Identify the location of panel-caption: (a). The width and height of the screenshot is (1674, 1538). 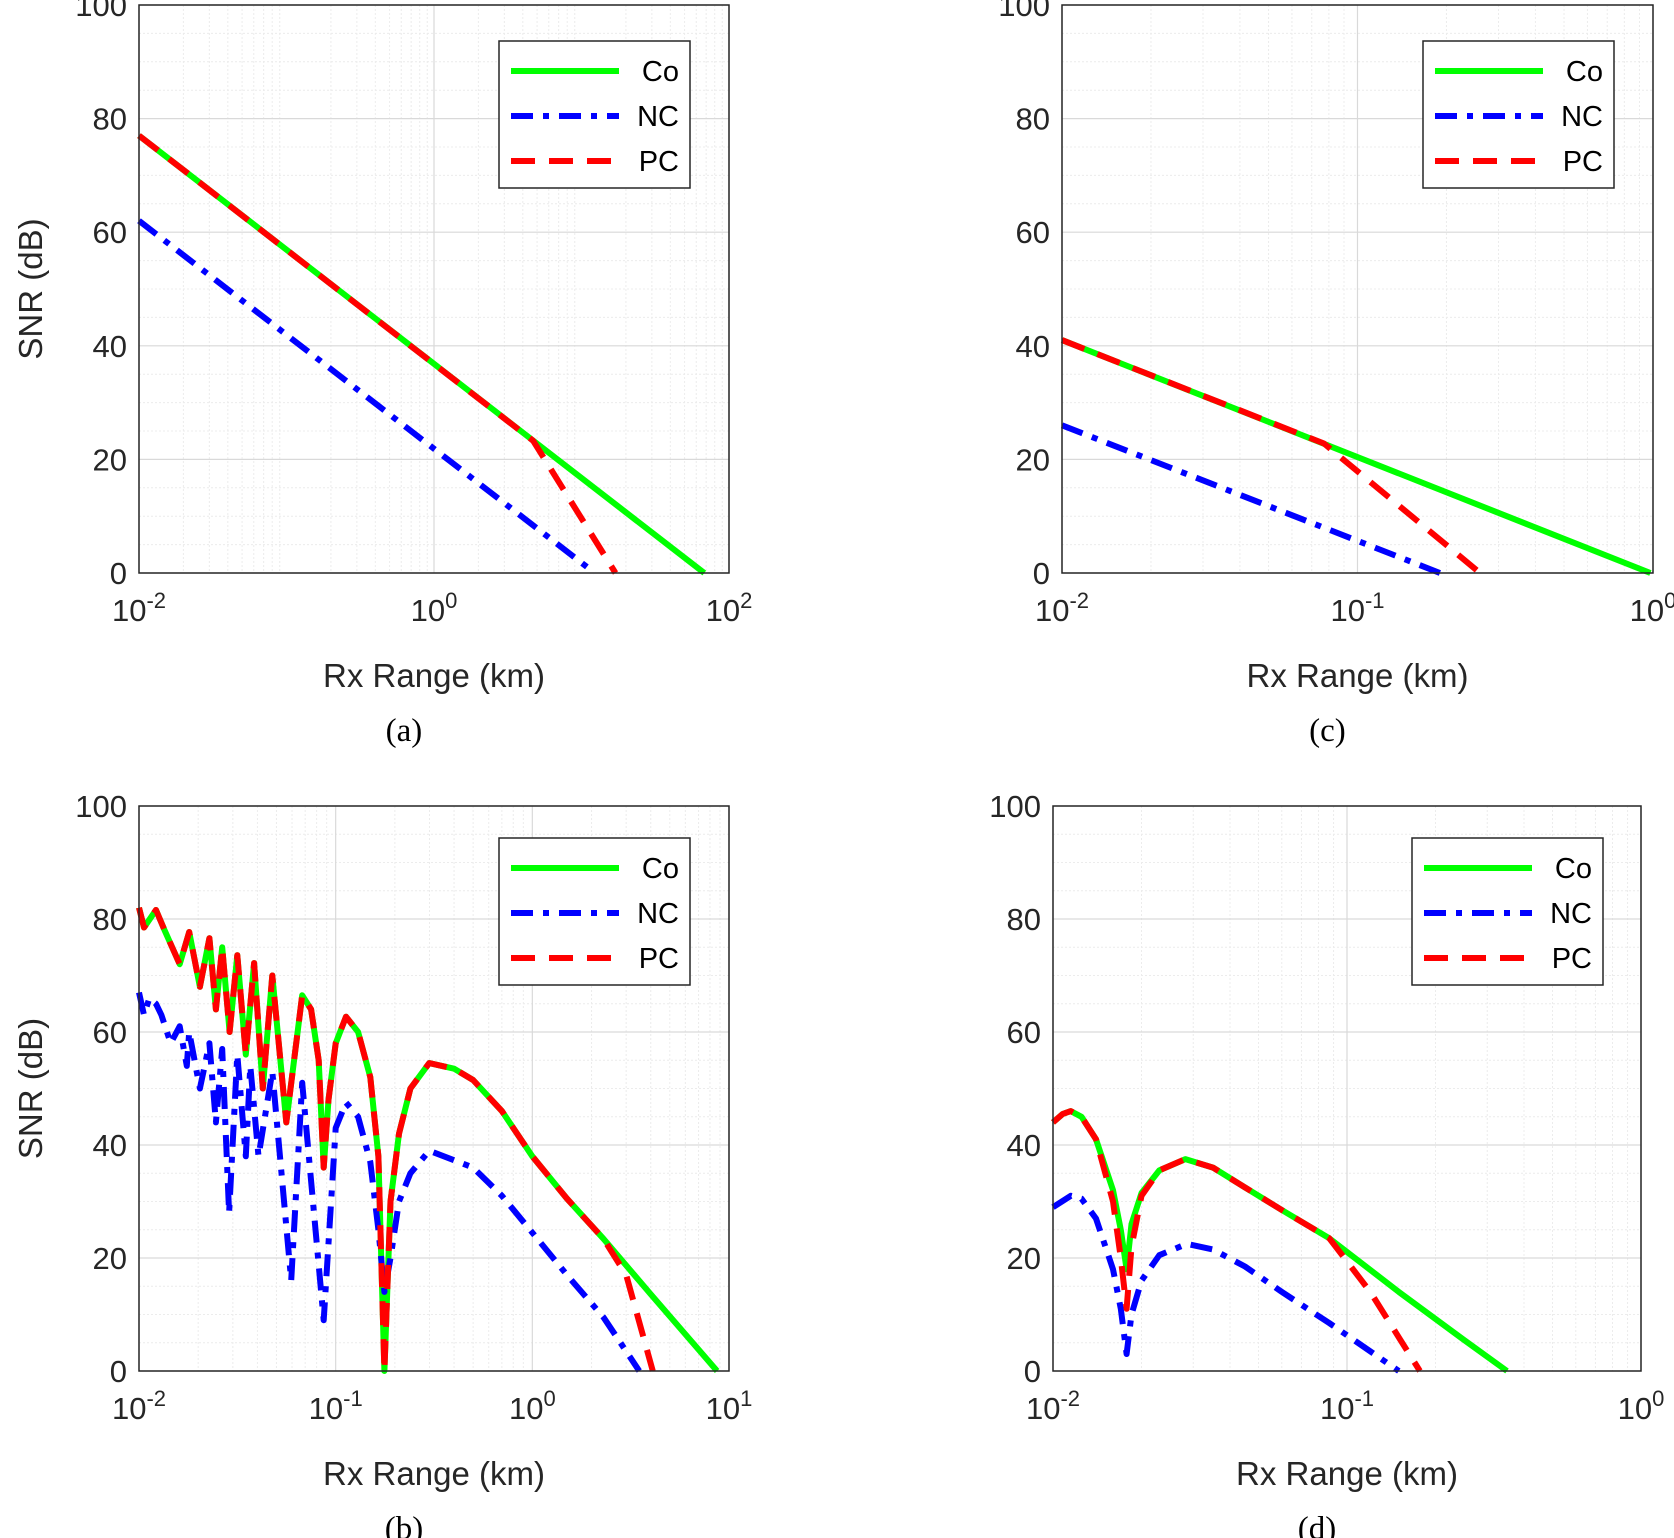
(404, 731).